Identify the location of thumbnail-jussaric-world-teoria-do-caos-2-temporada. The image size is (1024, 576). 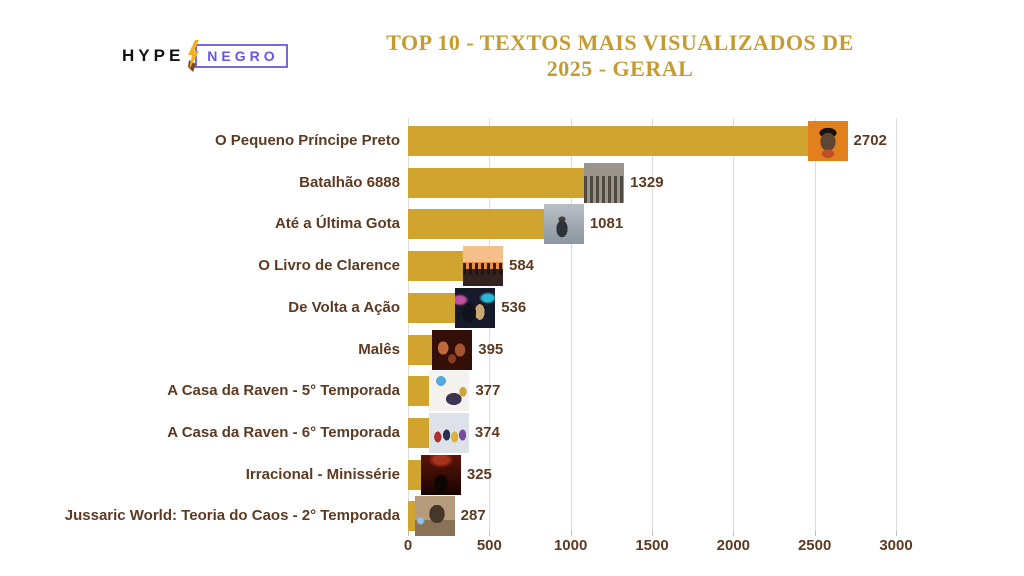
(434, 516).